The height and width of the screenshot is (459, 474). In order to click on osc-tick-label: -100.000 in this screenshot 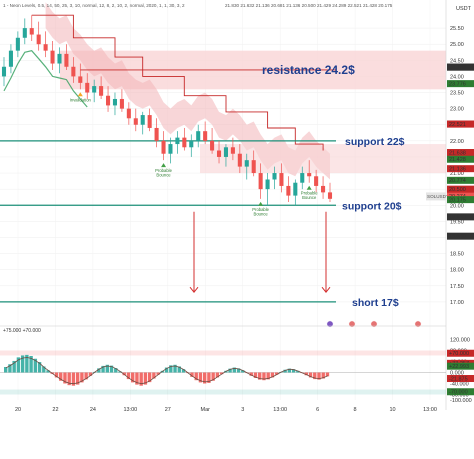, I will do `click(461, 401)`.